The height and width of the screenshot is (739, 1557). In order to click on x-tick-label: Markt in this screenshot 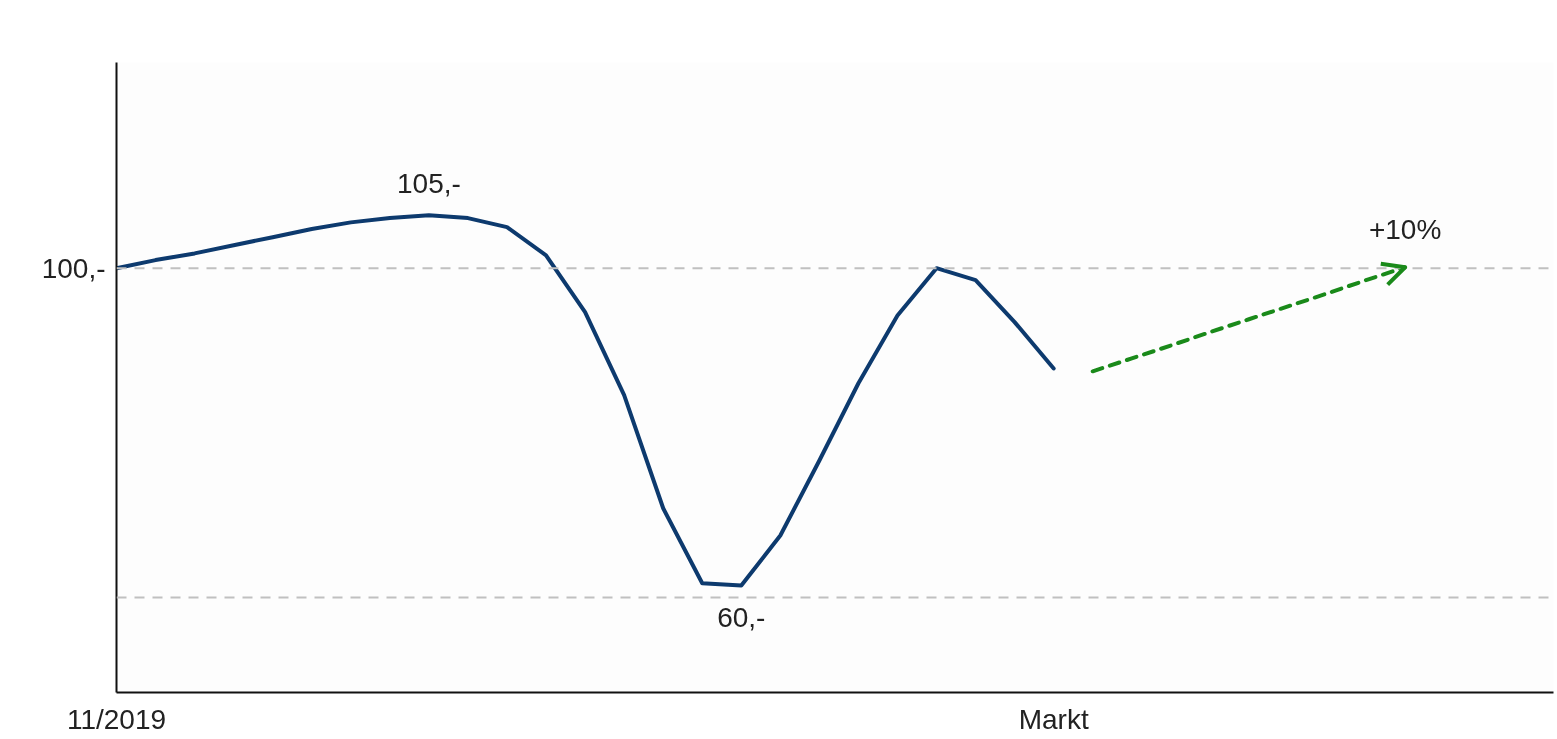, I will do `click(1053, 719)`.